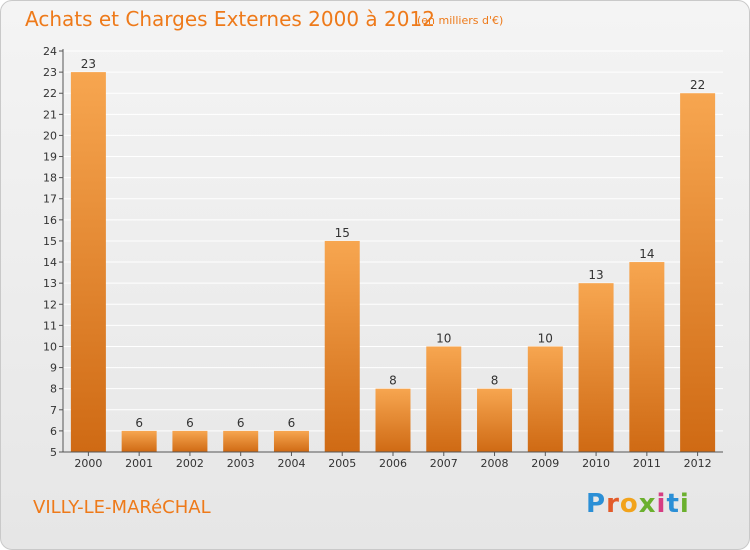 The width and height of the screenshot is (750, 550). Describe the element at coordinates (50, 114) in the screenshot. I see `y-tick-label: 21` at that location.